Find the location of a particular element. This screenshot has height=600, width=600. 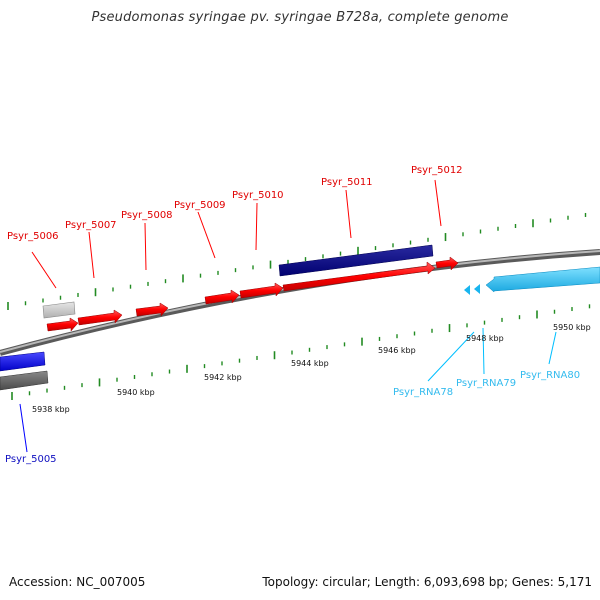

rna-label-psyr-rna78: Psyr_RNA78 is located at coordinates (423, 392).